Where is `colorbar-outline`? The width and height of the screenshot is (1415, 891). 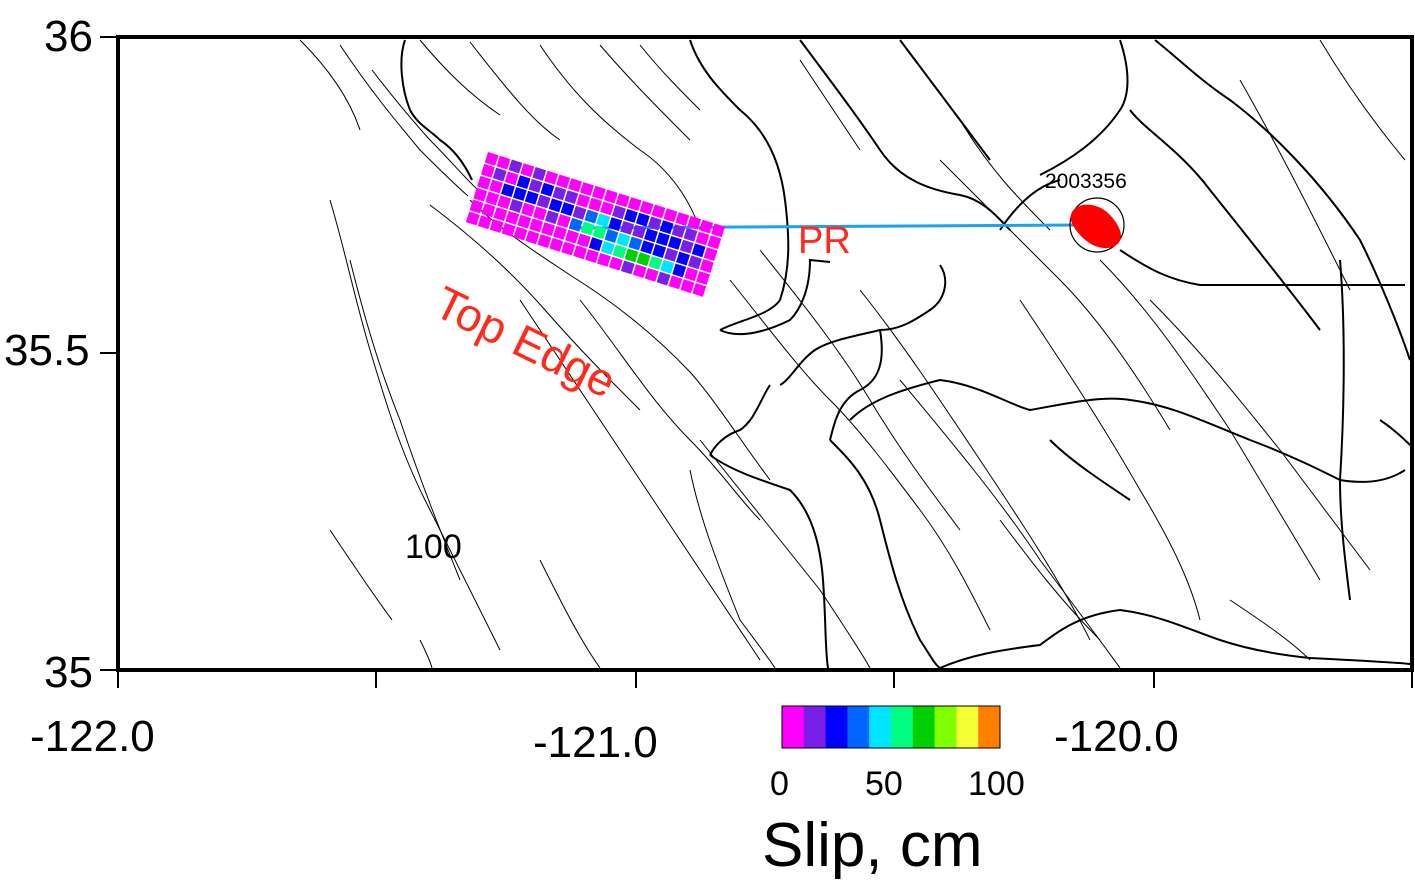 colorbar-outline is located at coordinates (891, 727).